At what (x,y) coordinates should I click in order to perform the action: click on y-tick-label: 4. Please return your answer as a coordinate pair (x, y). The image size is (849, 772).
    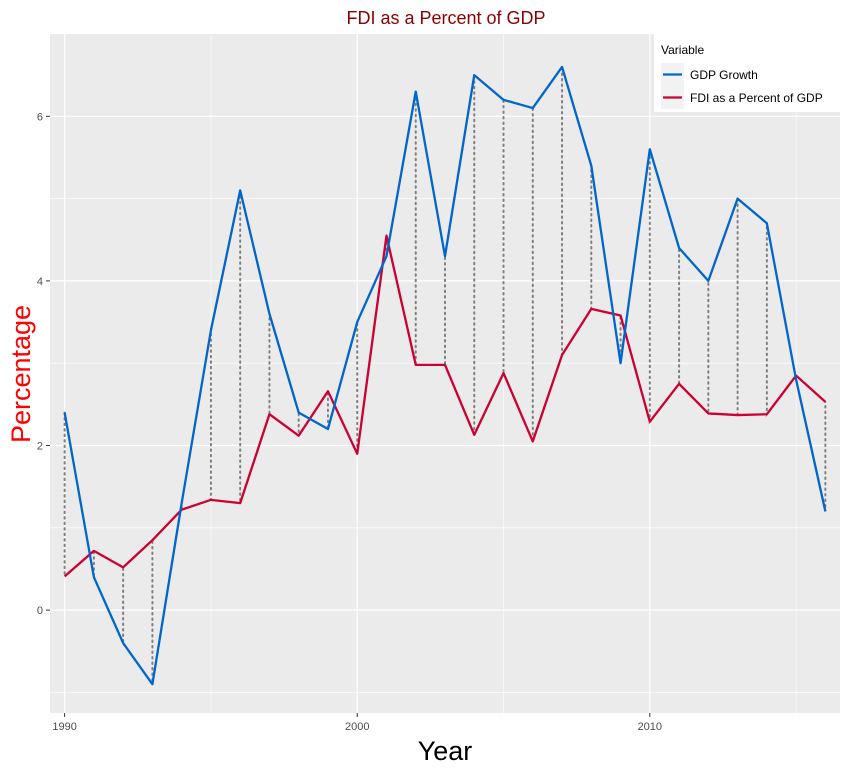
    Looking at the image, I should click on (40, 282).